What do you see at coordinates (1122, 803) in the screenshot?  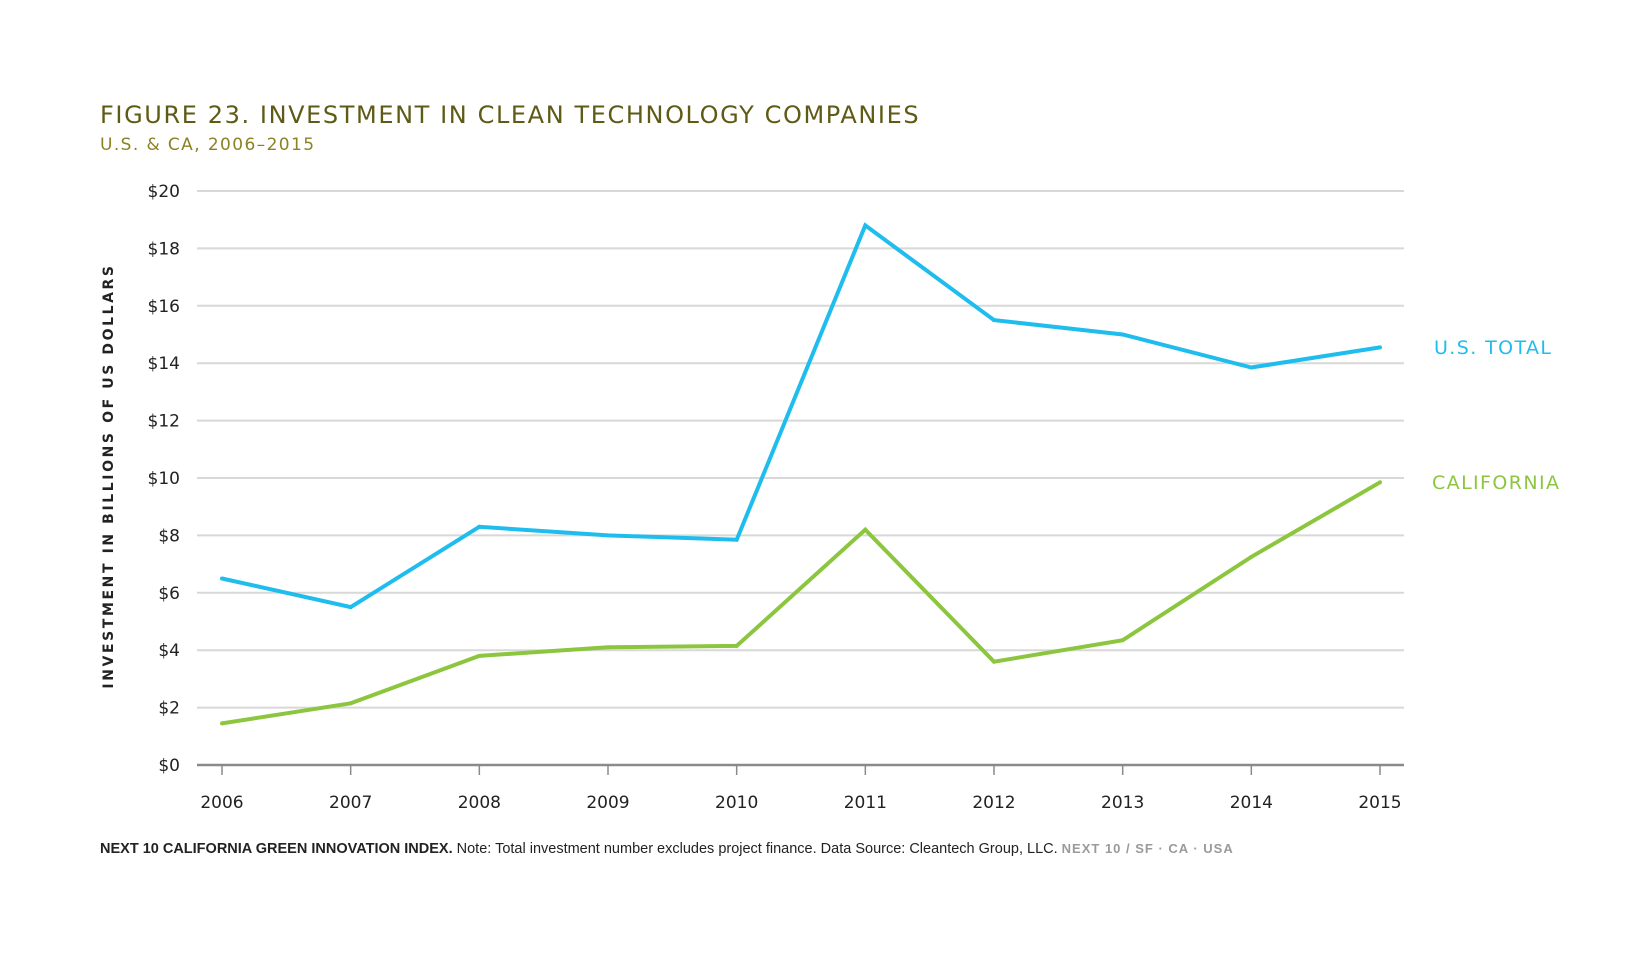 I see `x-tick-label: 2013` at bounding box center [1122, 803].